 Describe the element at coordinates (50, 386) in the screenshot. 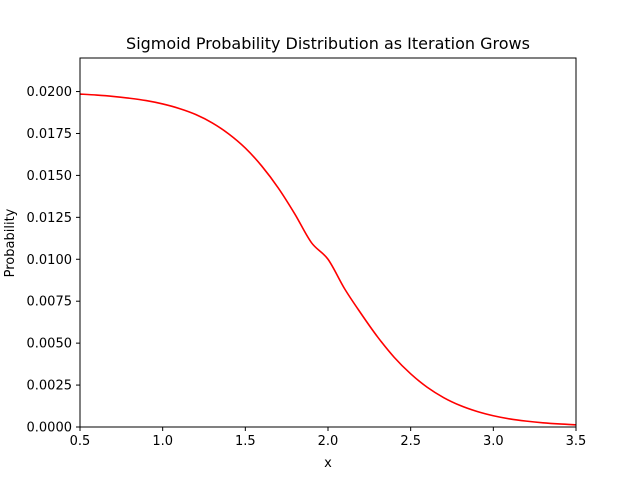

I see `y-tick-label: 0.0025` at that location.